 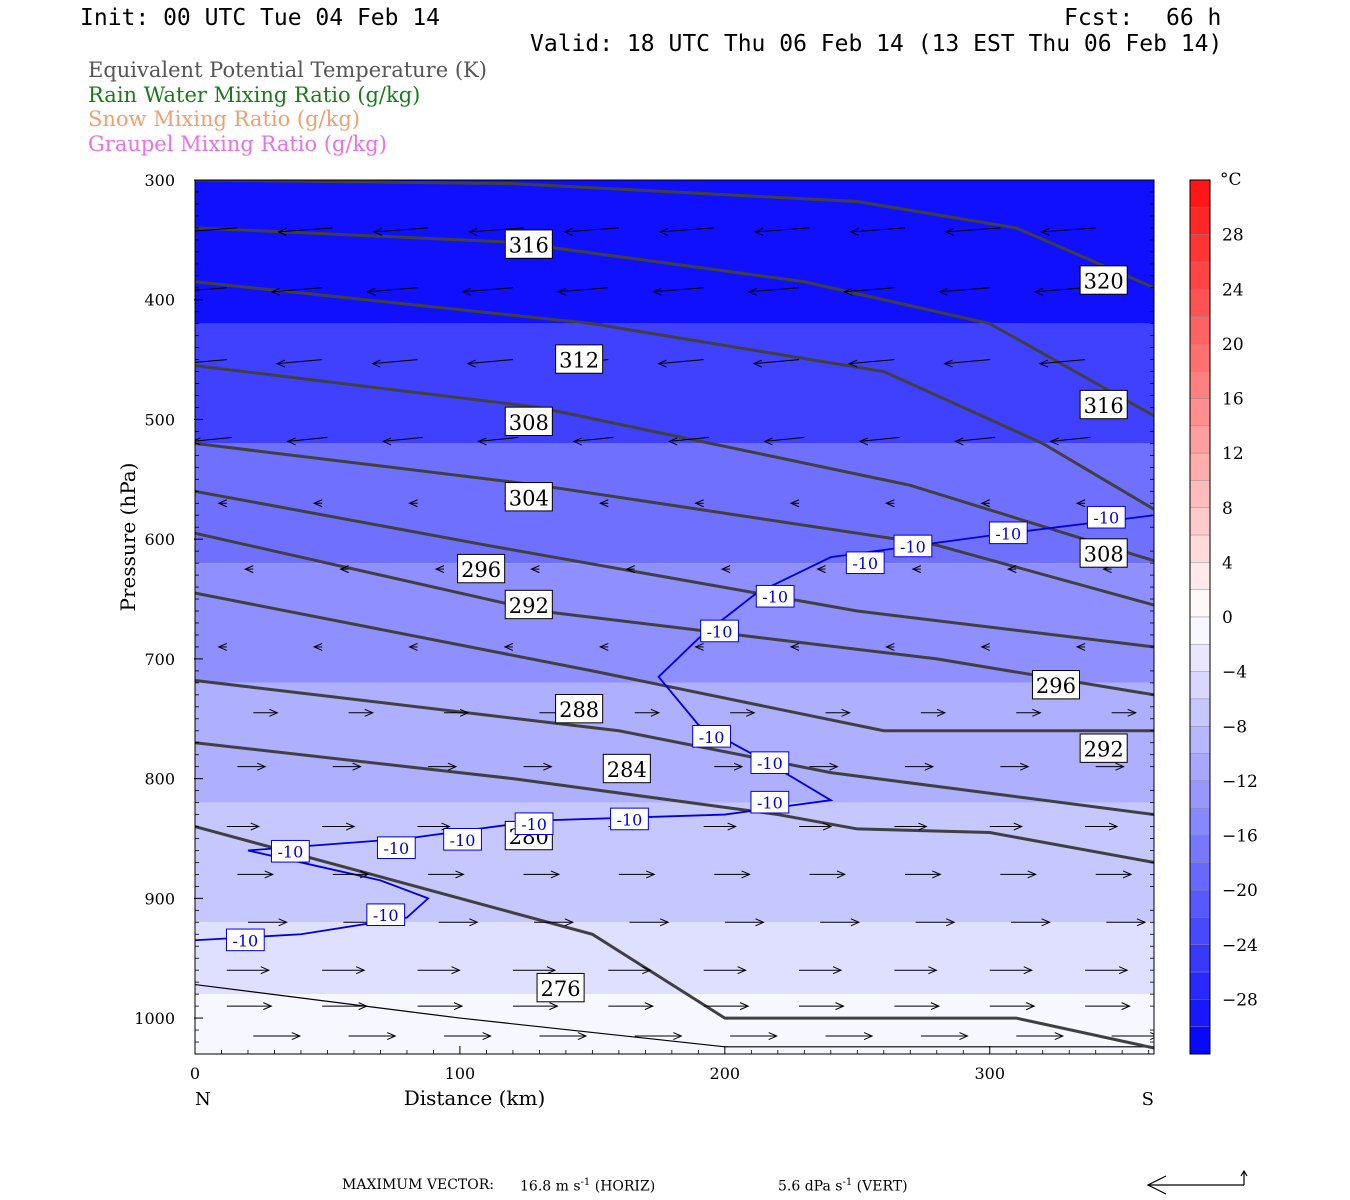 I want to click on y-tick-label: 700, so click(x=159, y=659).